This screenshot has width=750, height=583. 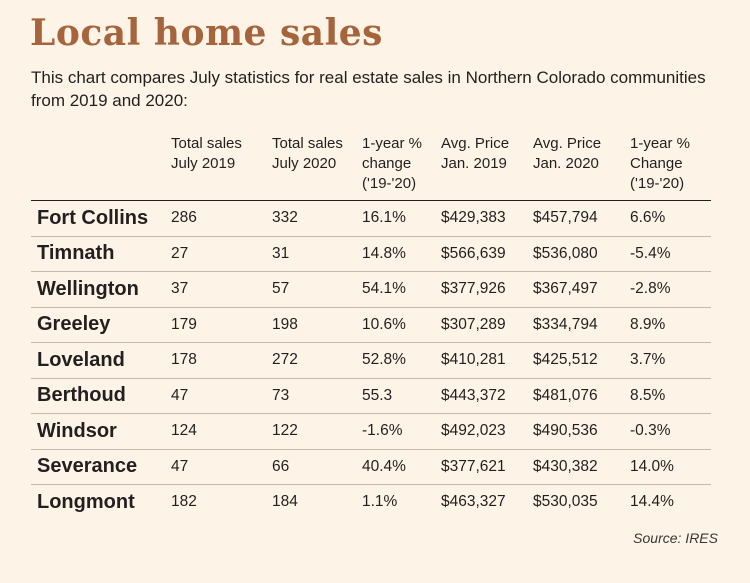 I want to click on table-row: Timnath 27 31 14.8% $566,639 $536,080 -5.4%, so click(x=371, y=254).